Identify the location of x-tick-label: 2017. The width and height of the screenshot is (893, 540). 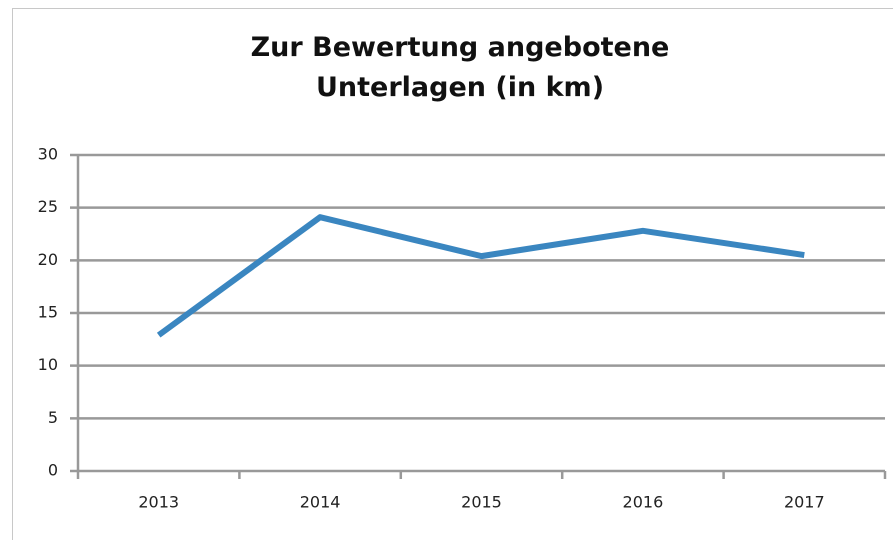
(804, 502).